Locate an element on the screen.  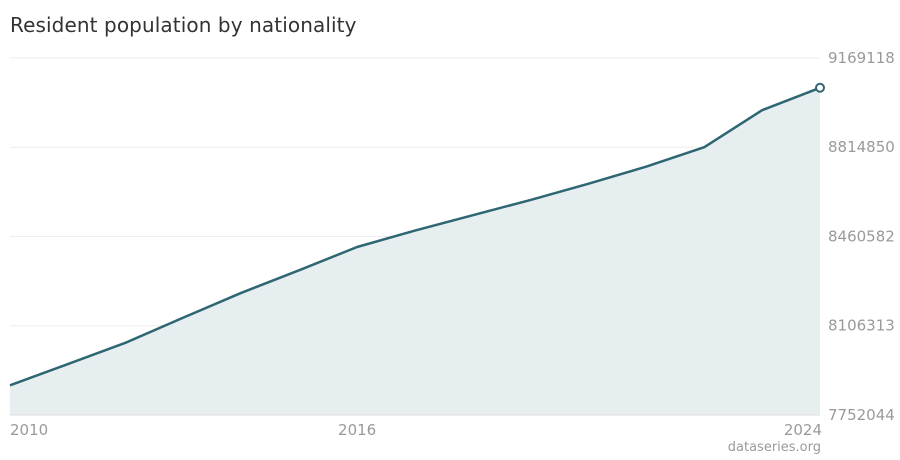
y-tick-label: 7752044 is located at coordinates (861, 415).